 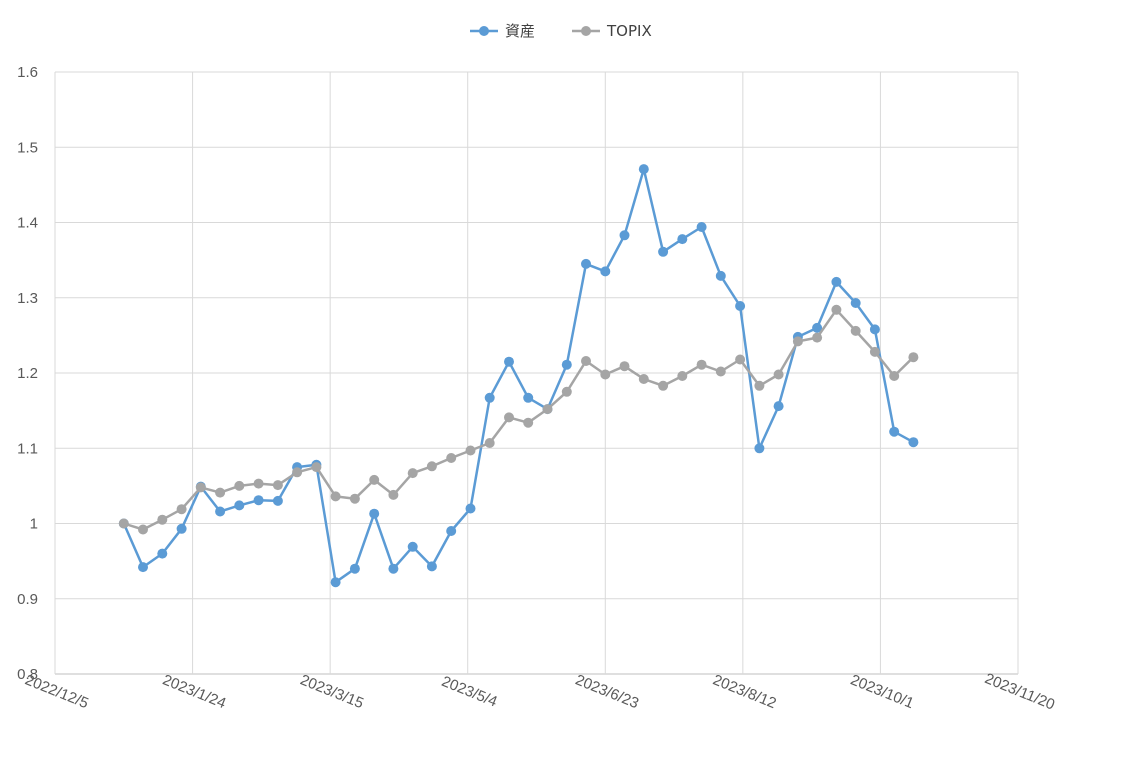 What do you see at coordinates (561, 31) in the screenshot?
I see `legend: 資産 TOPIX` at bounding box center [561, 31].